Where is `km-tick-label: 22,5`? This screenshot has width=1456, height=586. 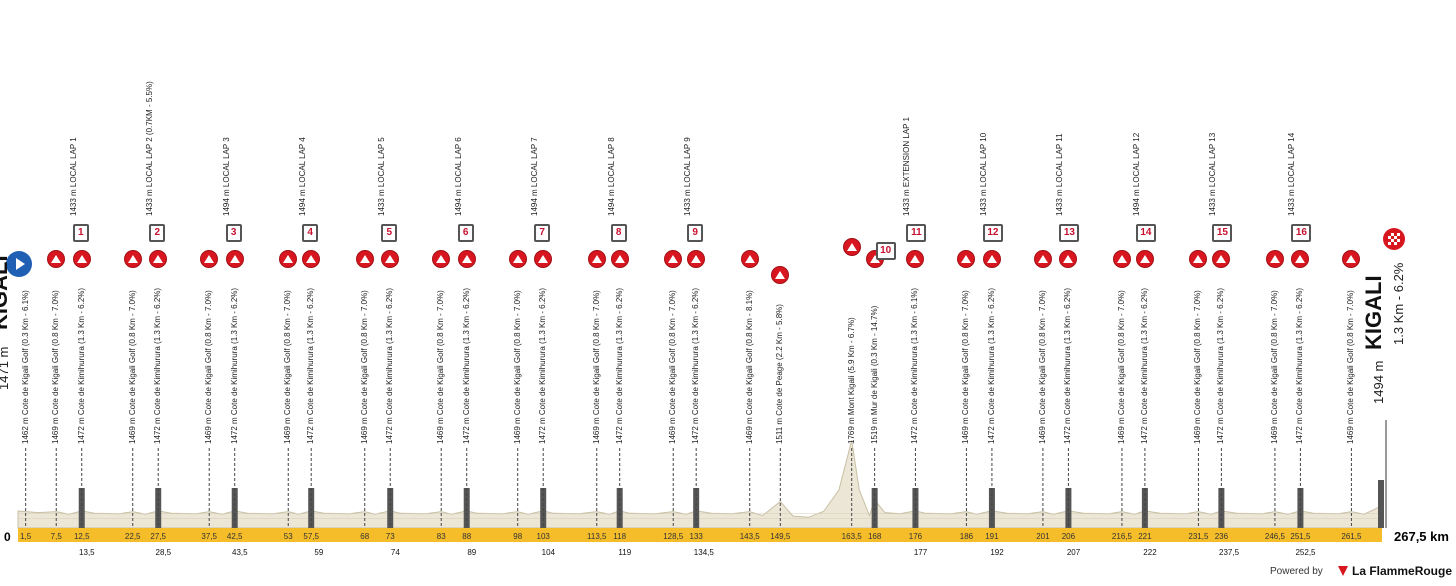
km-tick-label: 22,5 is located at coordinates (132, 536).